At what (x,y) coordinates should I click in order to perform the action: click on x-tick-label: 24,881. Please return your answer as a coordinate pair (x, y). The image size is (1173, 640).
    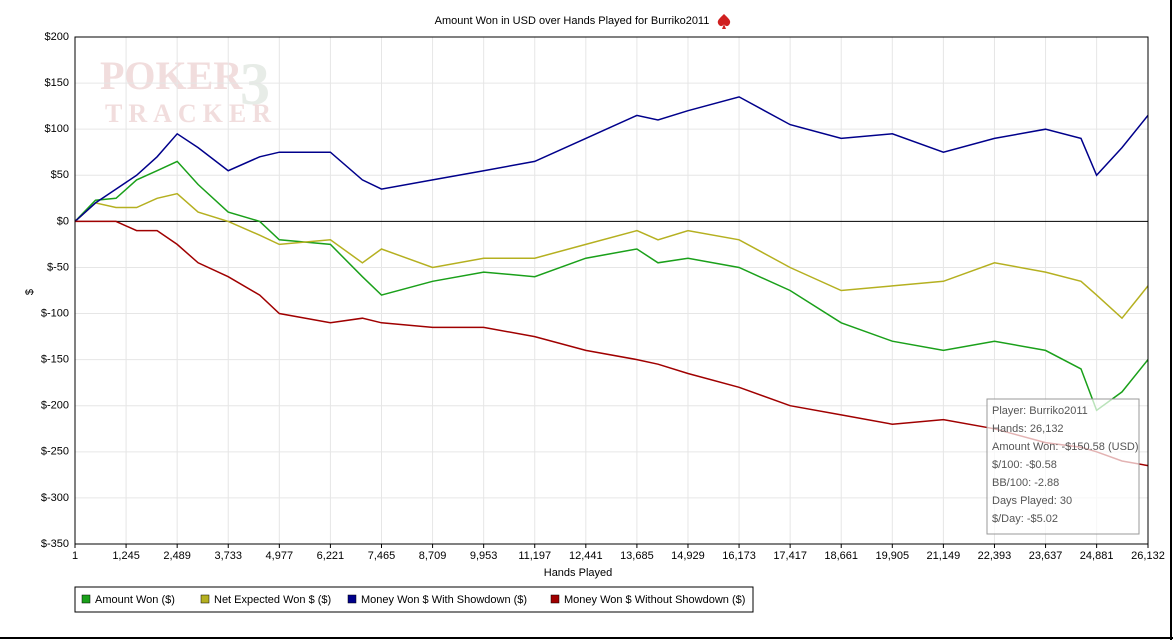
    Looking at the image, I should click on (1097, 556).